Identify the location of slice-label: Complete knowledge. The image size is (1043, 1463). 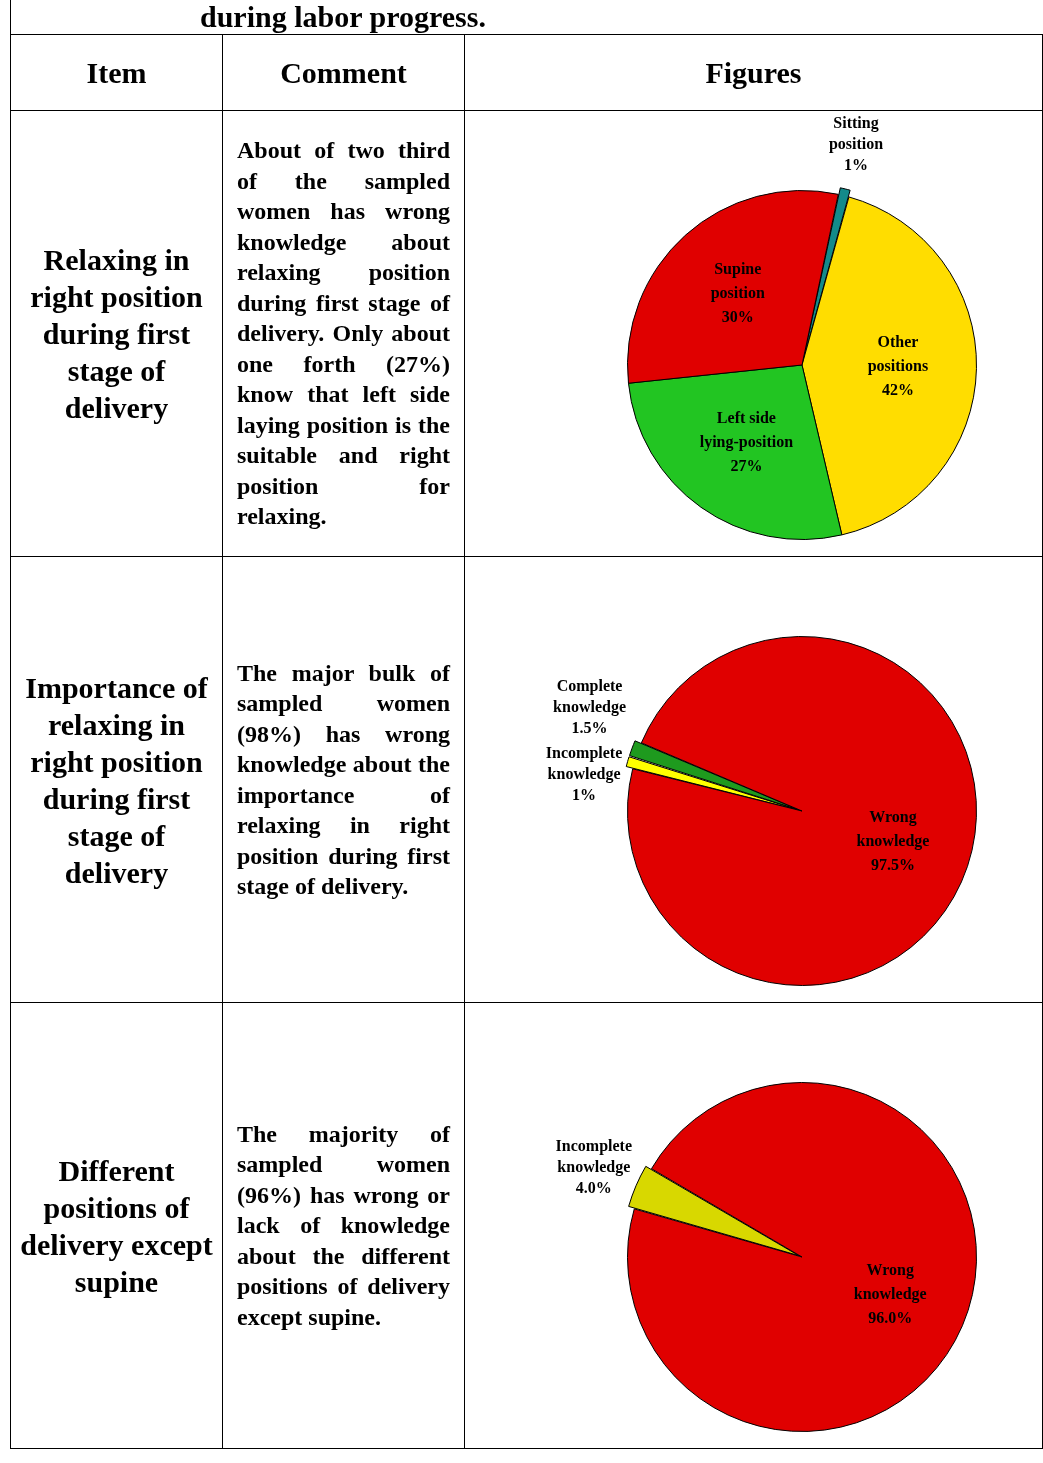
(590, 696).